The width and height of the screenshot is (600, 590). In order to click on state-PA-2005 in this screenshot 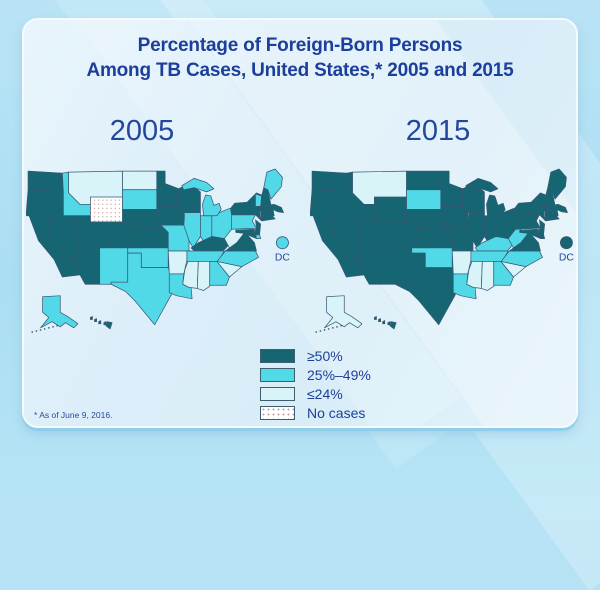, I will do `click(244, 222)`.